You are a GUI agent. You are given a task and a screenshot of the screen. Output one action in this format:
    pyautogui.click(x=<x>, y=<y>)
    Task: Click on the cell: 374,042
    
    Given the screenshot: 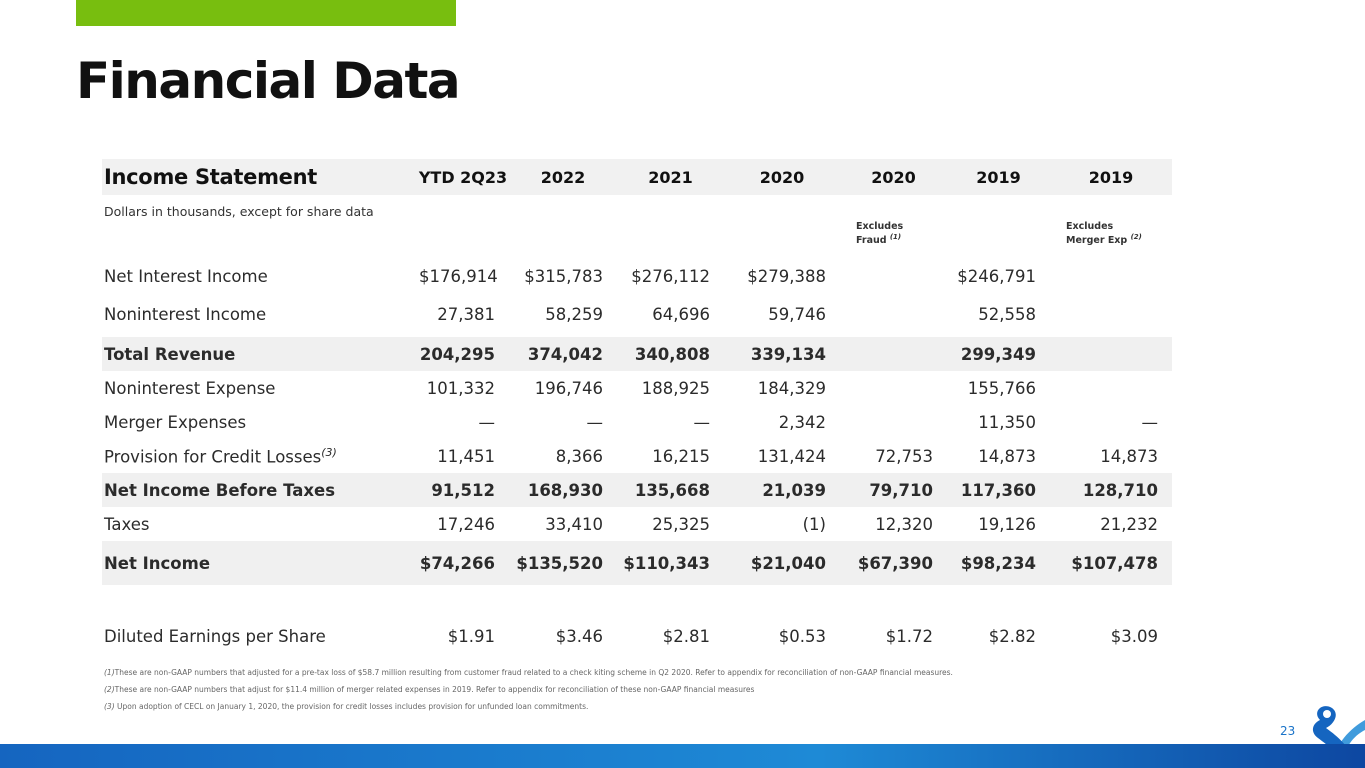 What is the action you would take?
    pyautogui.click(x=563, y=354)
    